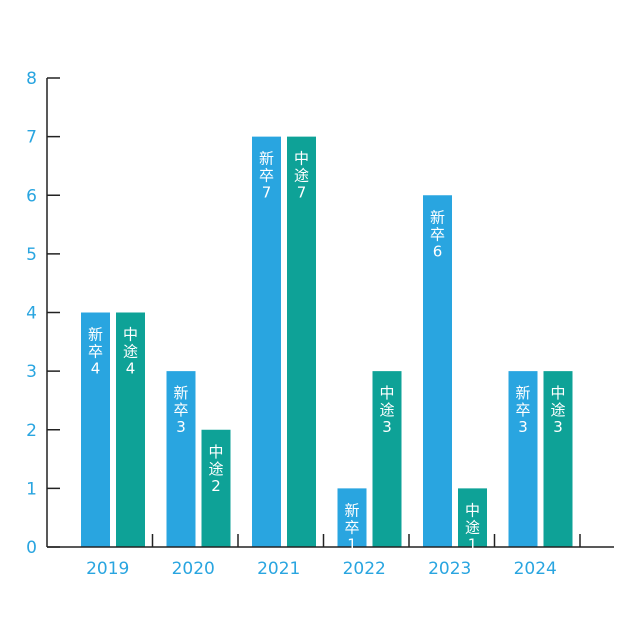  Describe the element at coordinates (130, 429) in the screenshot. I see `bar-2019-s1` at that location.